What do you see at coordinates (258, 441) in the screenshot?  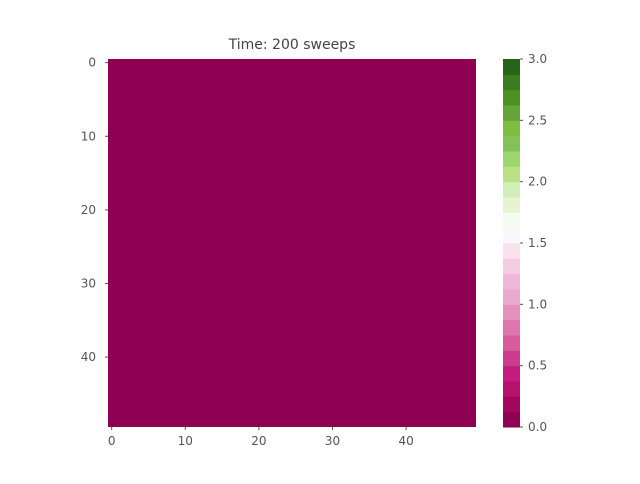 I see `x-tick-label: 20` at bounding box center [258, 441].